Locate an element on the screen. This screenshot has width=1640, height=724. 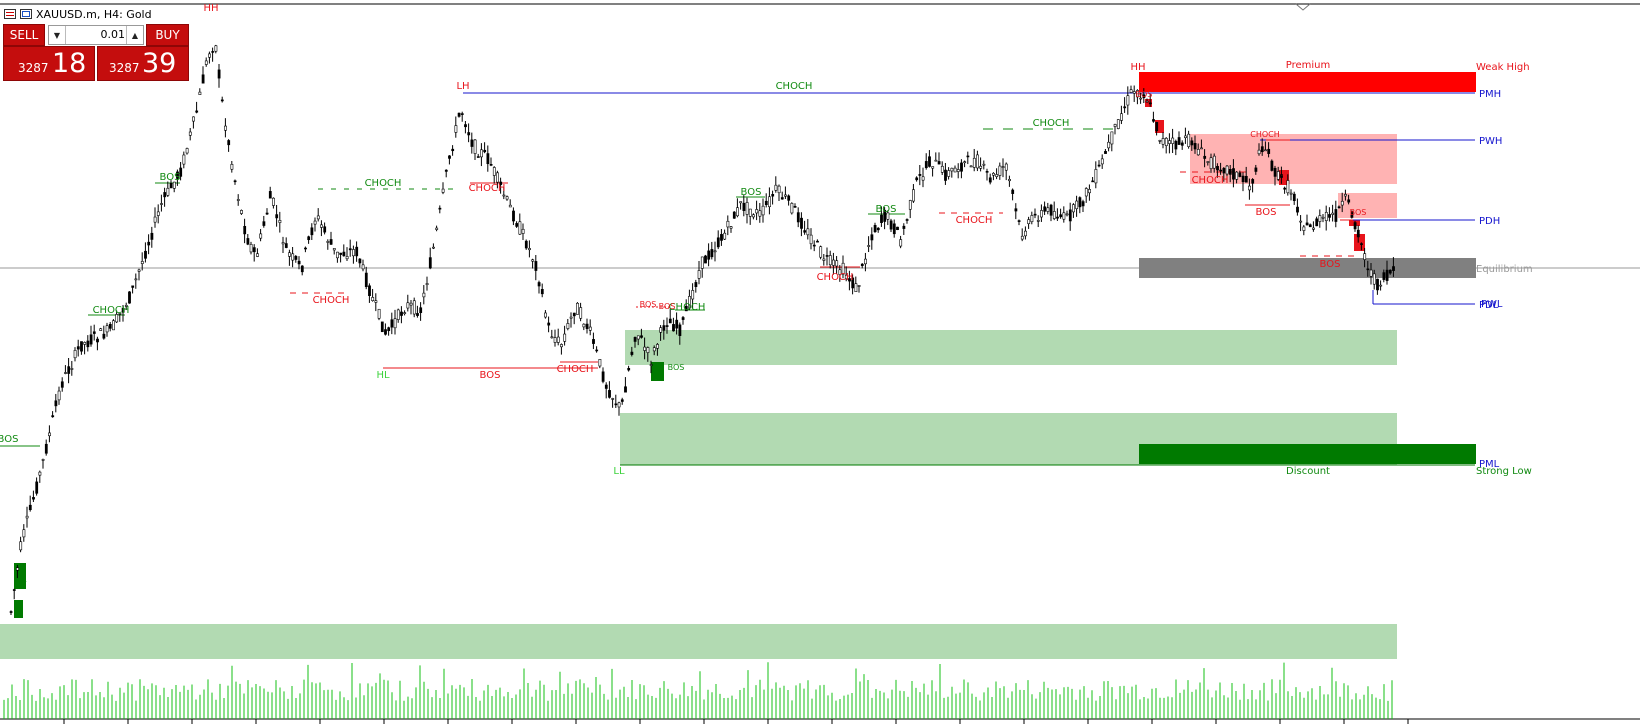
pwh-label: PWH is located at coordinates (1490, 141).